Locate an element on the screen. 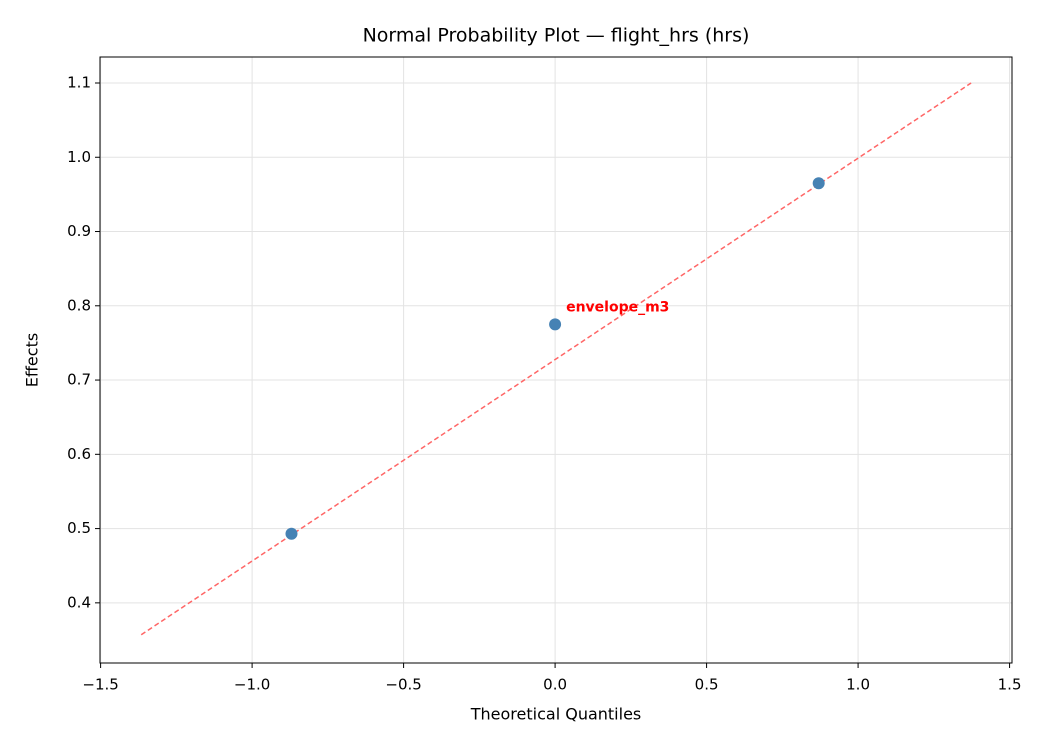 The width and height of the screenshot is (1050, 750). x-tick-label: 0.0 is located at coordinates (555, 685).